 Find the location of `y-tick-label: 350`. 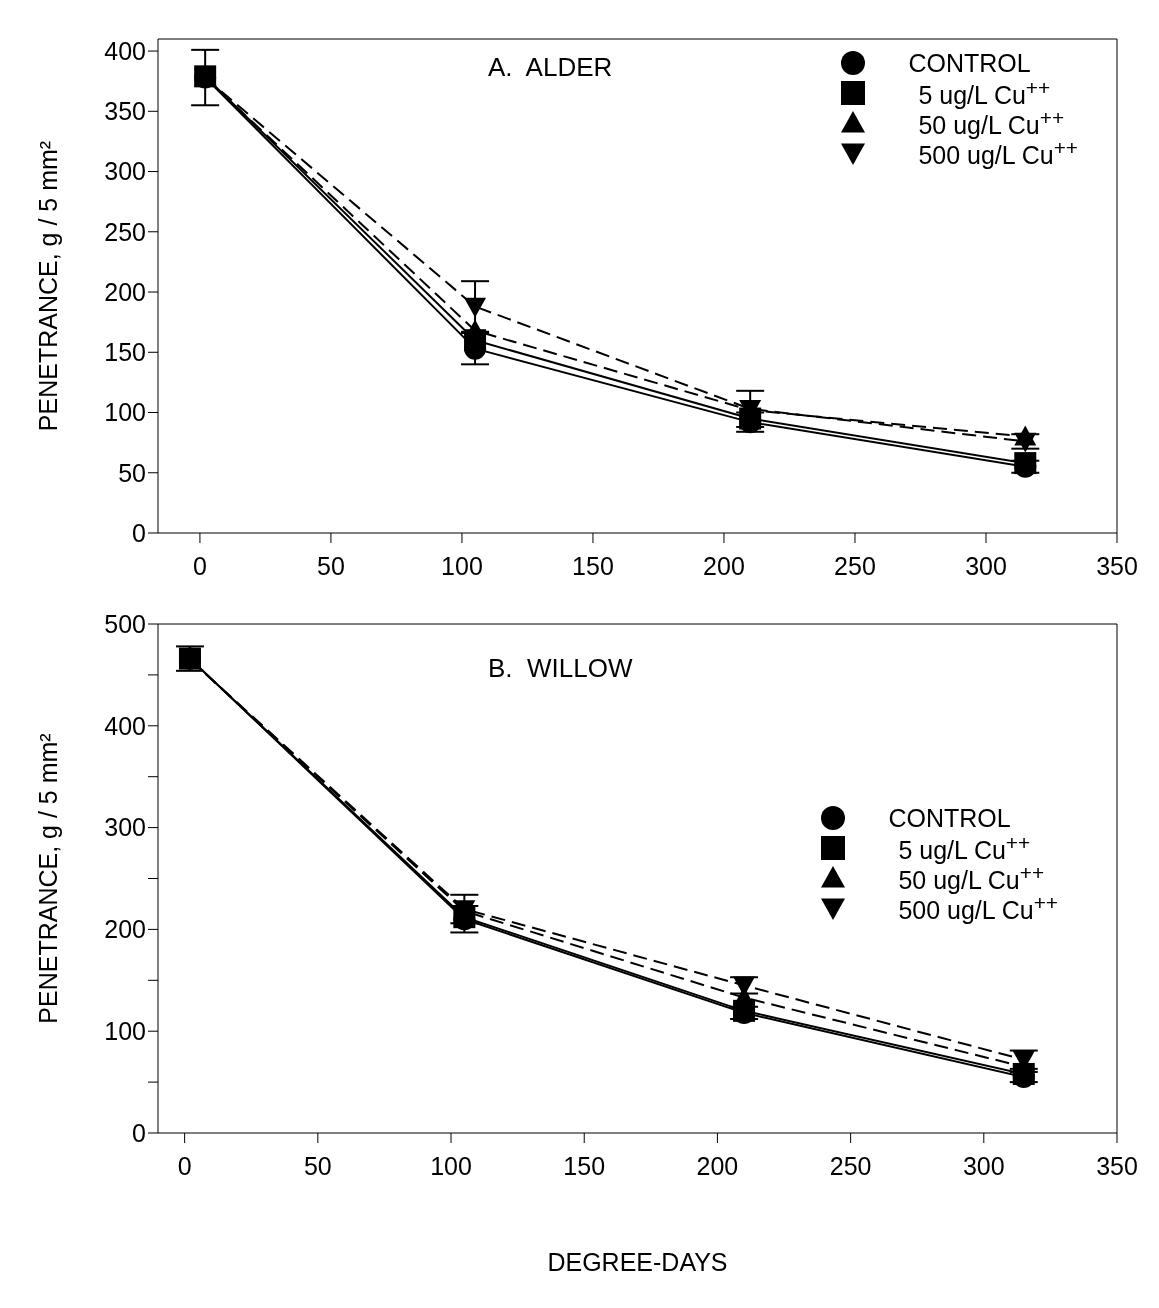

y-tick-label: 350 is located at coordinates (125, 111).